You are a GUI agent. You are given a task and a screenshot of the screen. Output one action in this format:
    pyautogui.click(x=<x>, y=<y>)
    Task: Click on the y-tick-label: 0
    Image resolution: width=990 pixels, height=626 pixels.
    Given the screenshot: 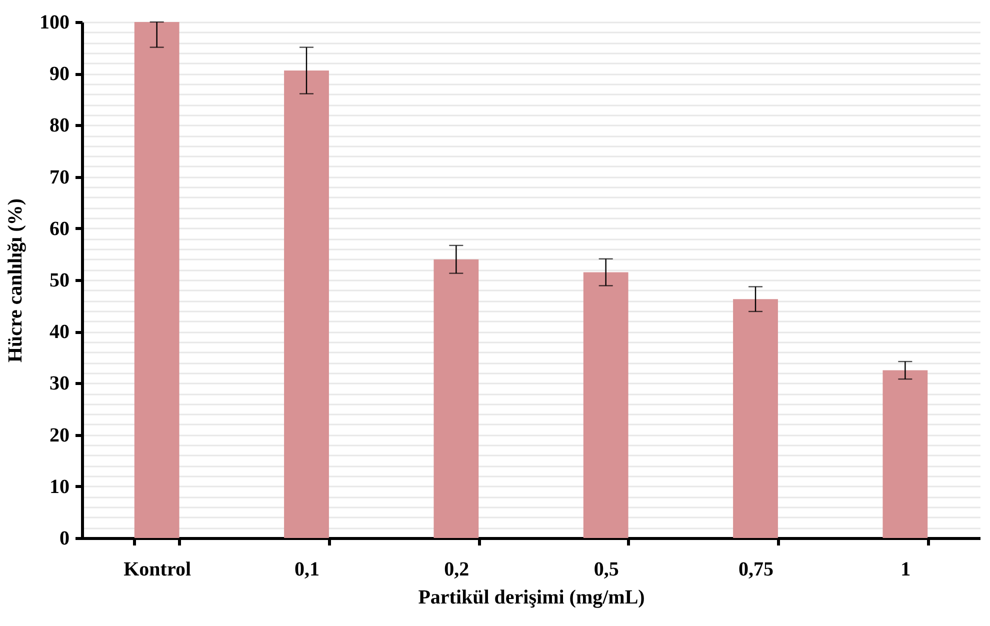 What is the action you would take?
    pyautogui.click(x=65, y=539)
    